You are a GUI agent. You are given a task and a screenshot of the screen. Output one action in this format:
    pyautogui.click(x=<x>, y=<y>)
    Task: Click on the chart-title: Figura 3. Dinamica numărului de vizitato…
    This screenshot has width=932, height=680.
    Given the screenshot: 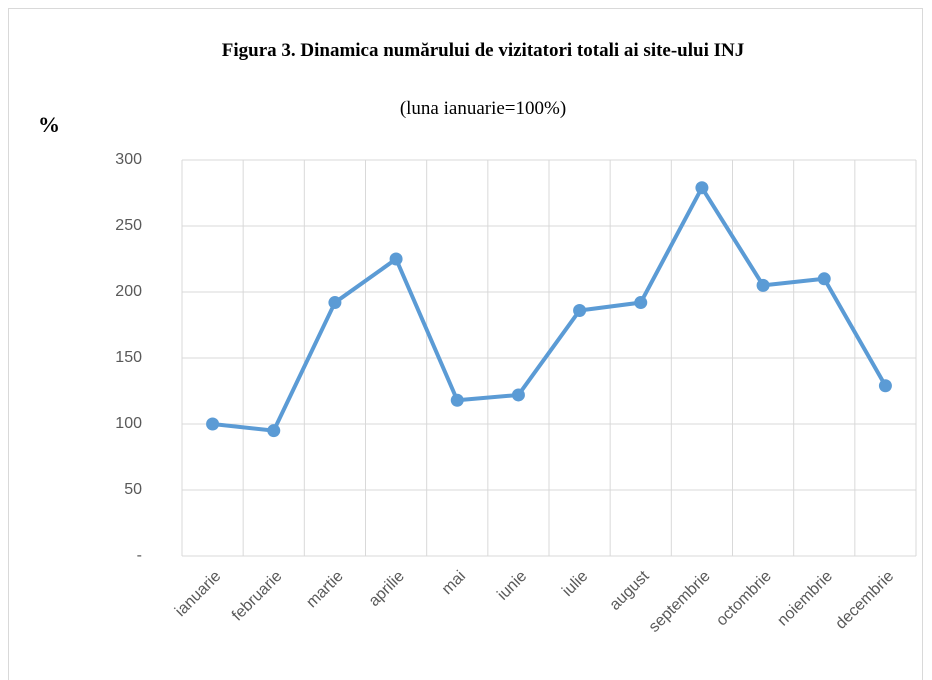 What is the action you would take?
    pyautogui.click(x=483, y=50)
    